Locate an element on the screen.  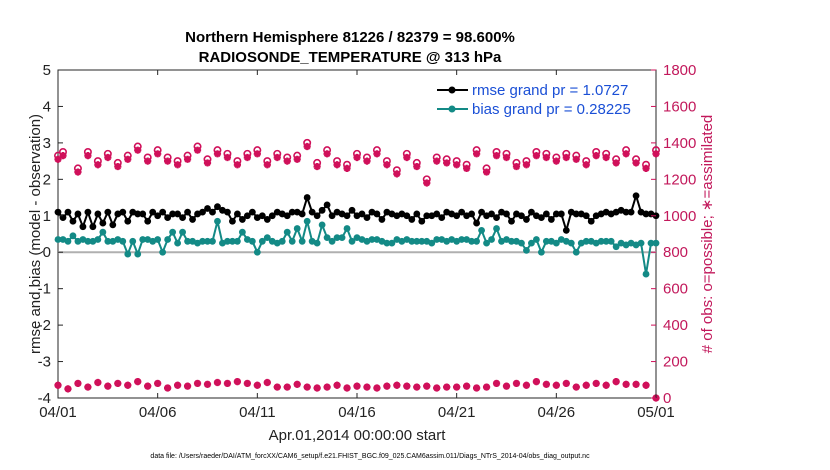
y-axis-label-left: rmse and bias (model - observation) is located at coordinates (35, 234).